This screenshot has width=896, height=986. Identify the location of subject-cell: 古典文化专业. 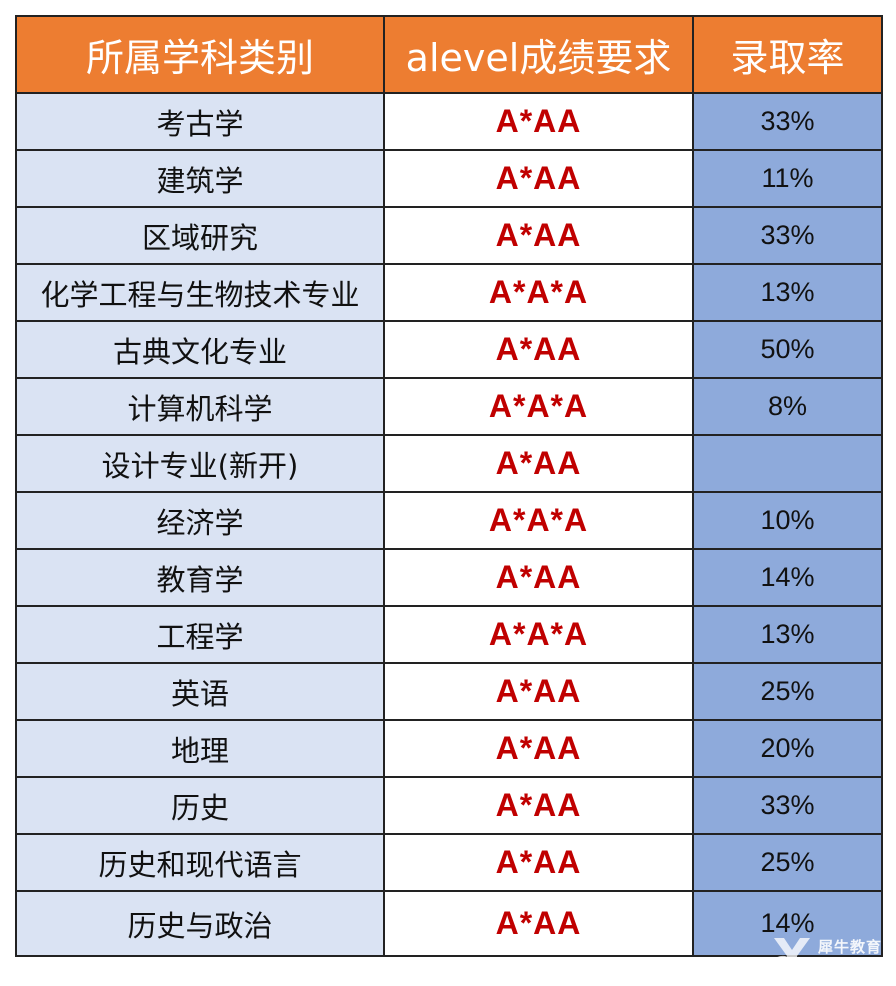
(200, 349).